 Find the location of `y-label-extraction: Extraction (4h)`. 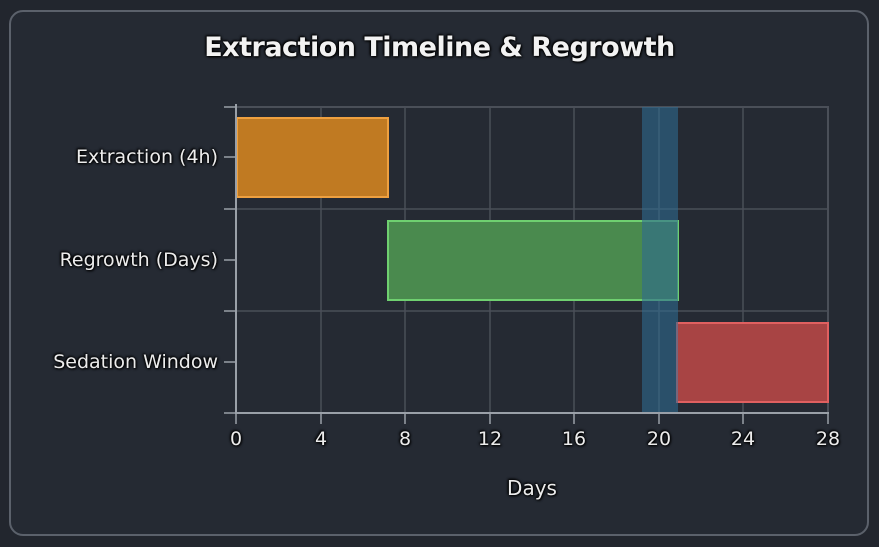

y-label-extraction: Extraction (4h) is located at coordinates (147, 157).